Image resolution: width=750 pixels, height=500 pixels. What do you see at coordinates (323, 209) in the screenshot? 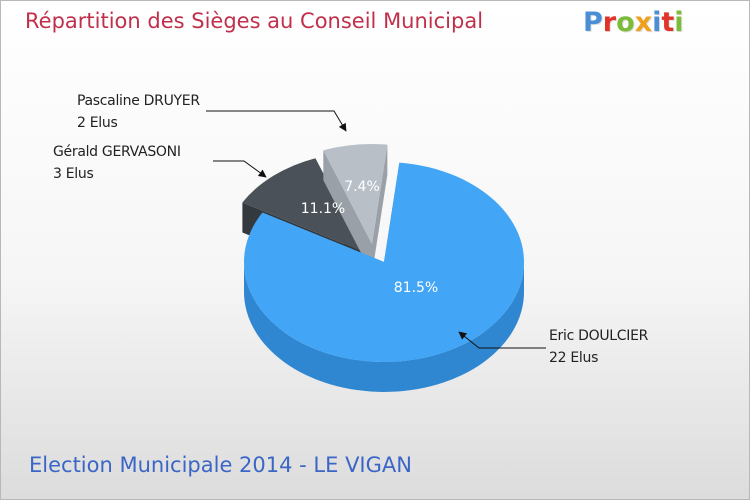
I see `slice-gervasoni-percent-label: 11.1%` at bounding box center [323, 209].